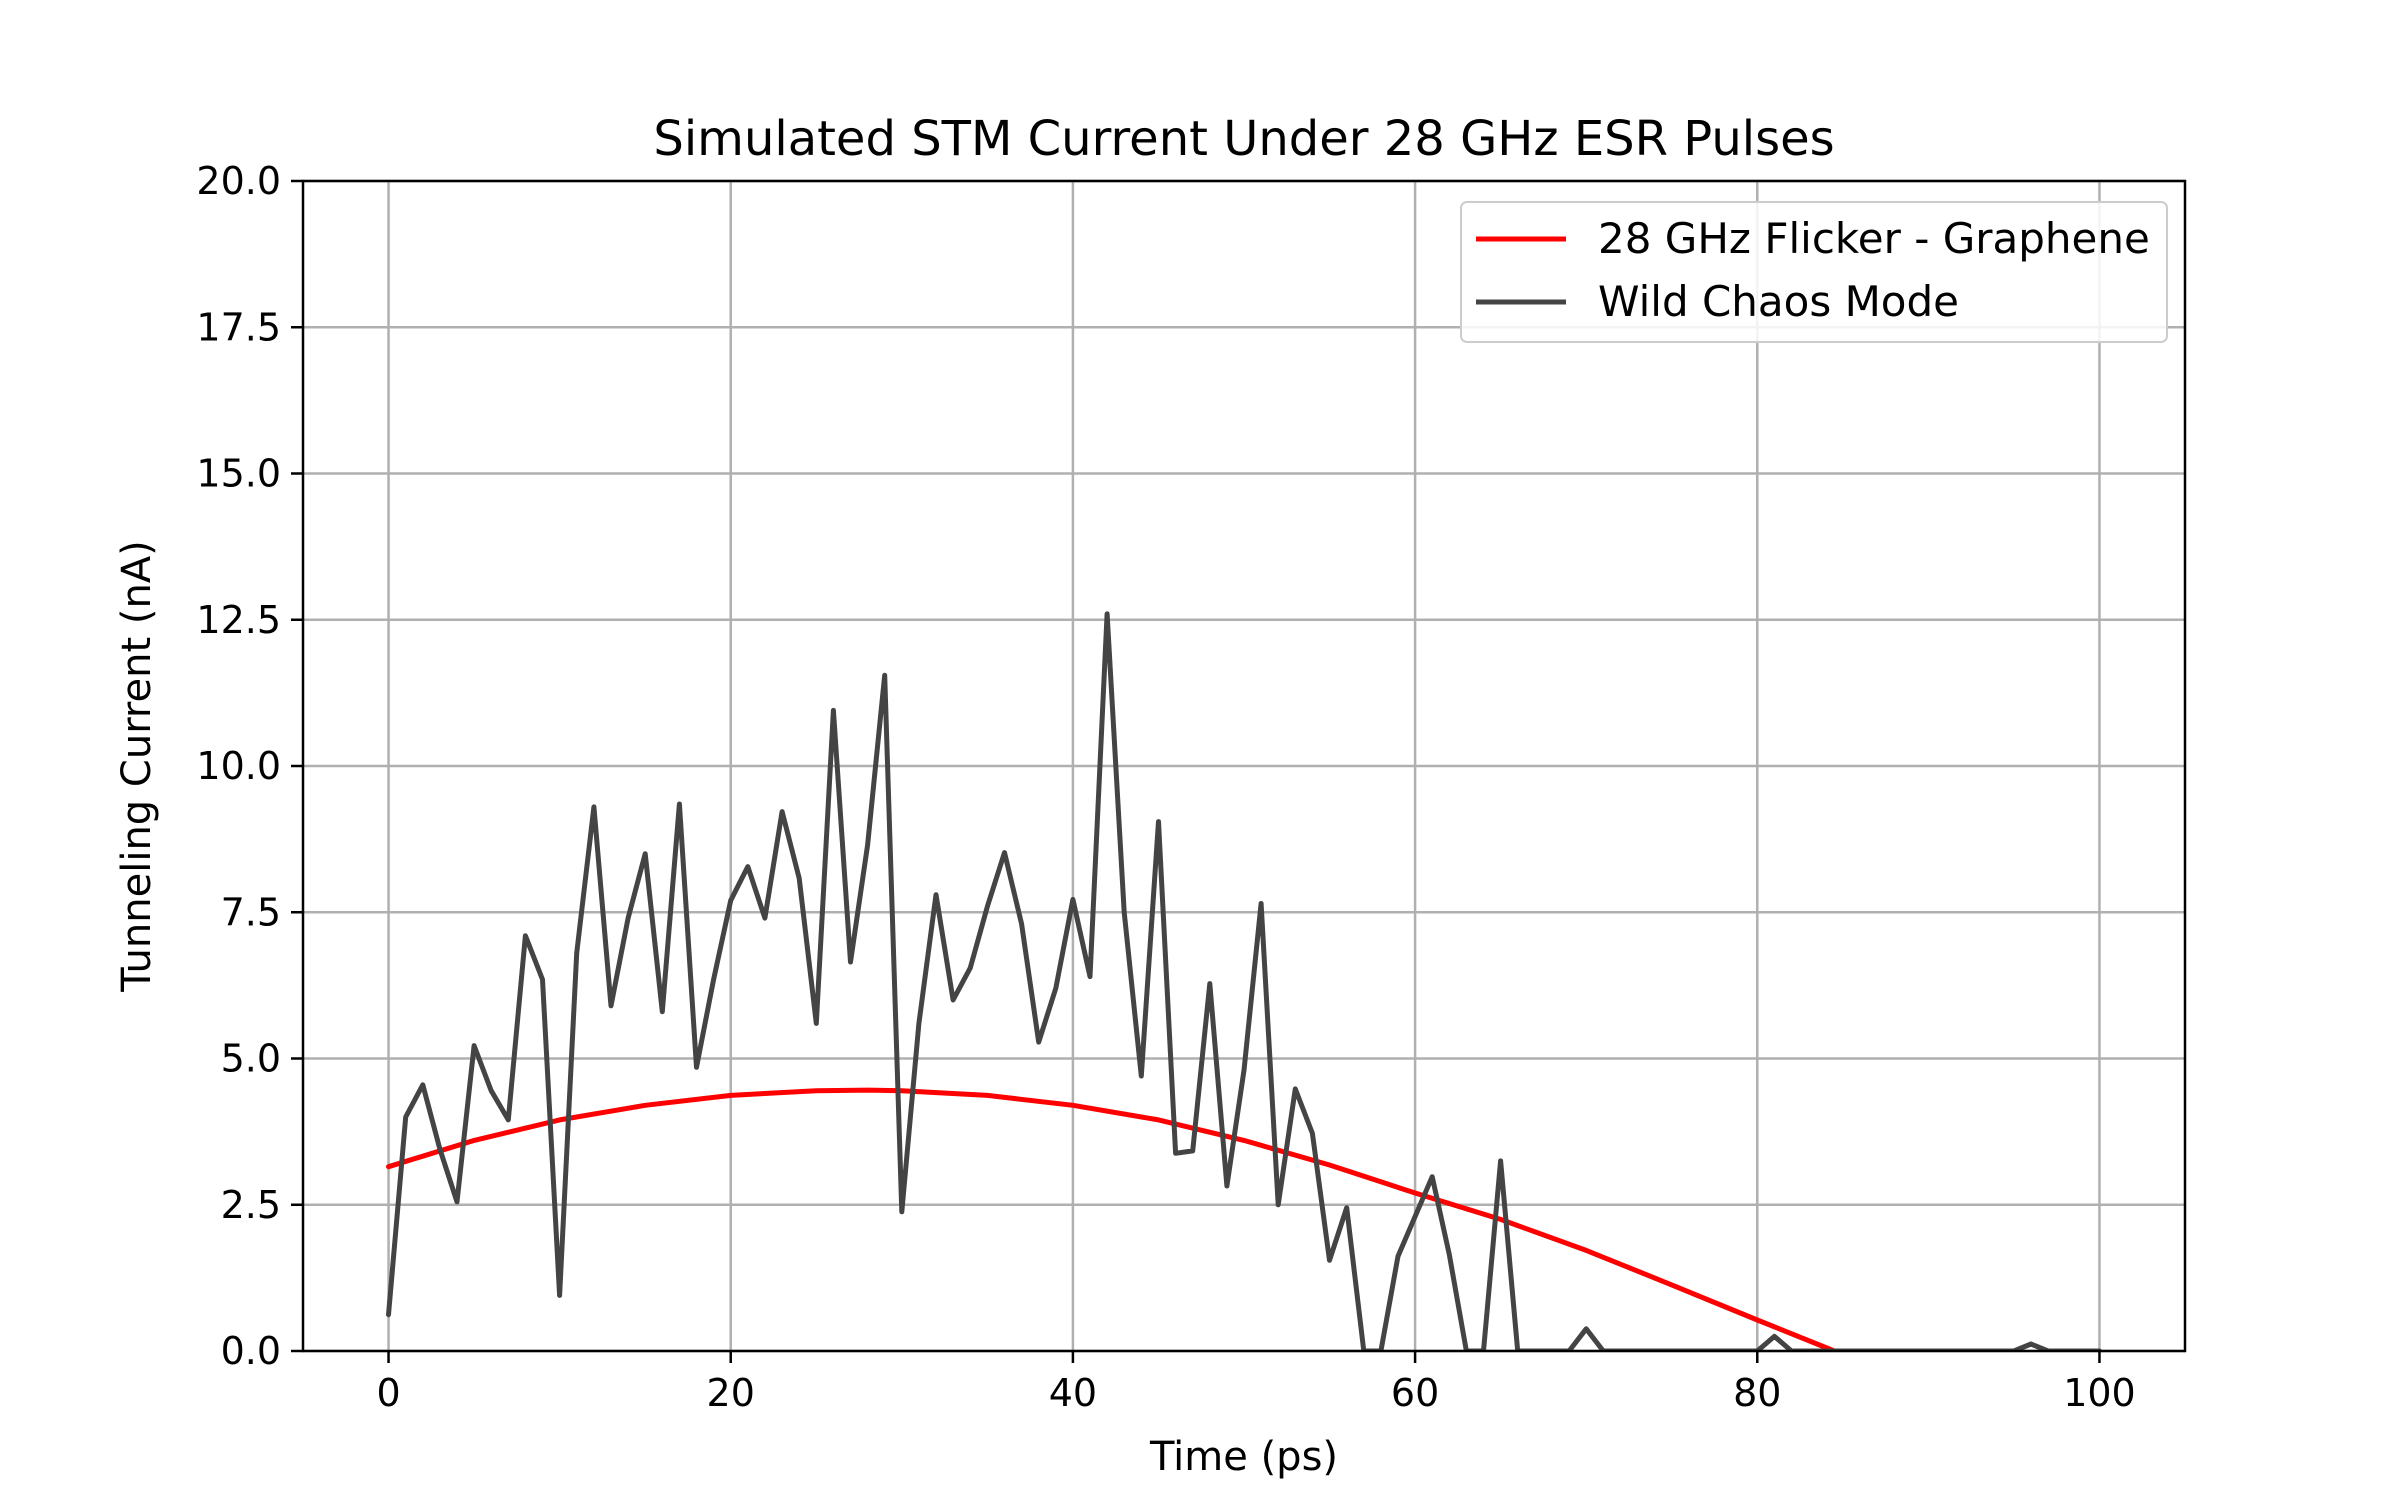 The image size is (2400, 1500). What do you see at coordinates (1111, 1219) in the screenshot?
I see `flicker-series-line` at bounding box center [1111, 1219].